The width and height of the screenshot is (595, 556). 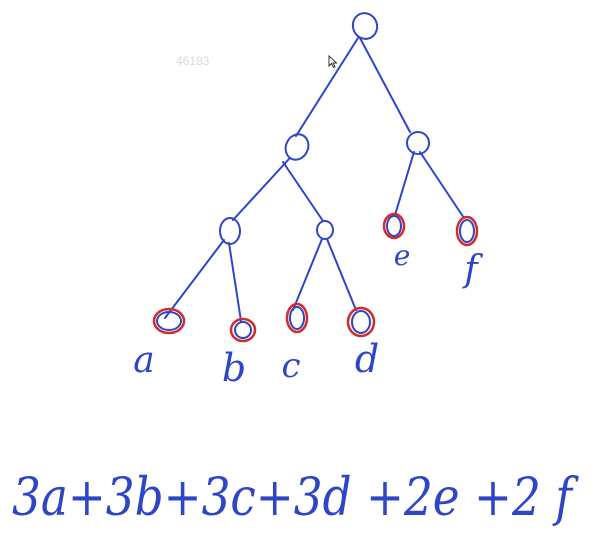 I want to click on leaf-f-node, so click(x=467, y=231).